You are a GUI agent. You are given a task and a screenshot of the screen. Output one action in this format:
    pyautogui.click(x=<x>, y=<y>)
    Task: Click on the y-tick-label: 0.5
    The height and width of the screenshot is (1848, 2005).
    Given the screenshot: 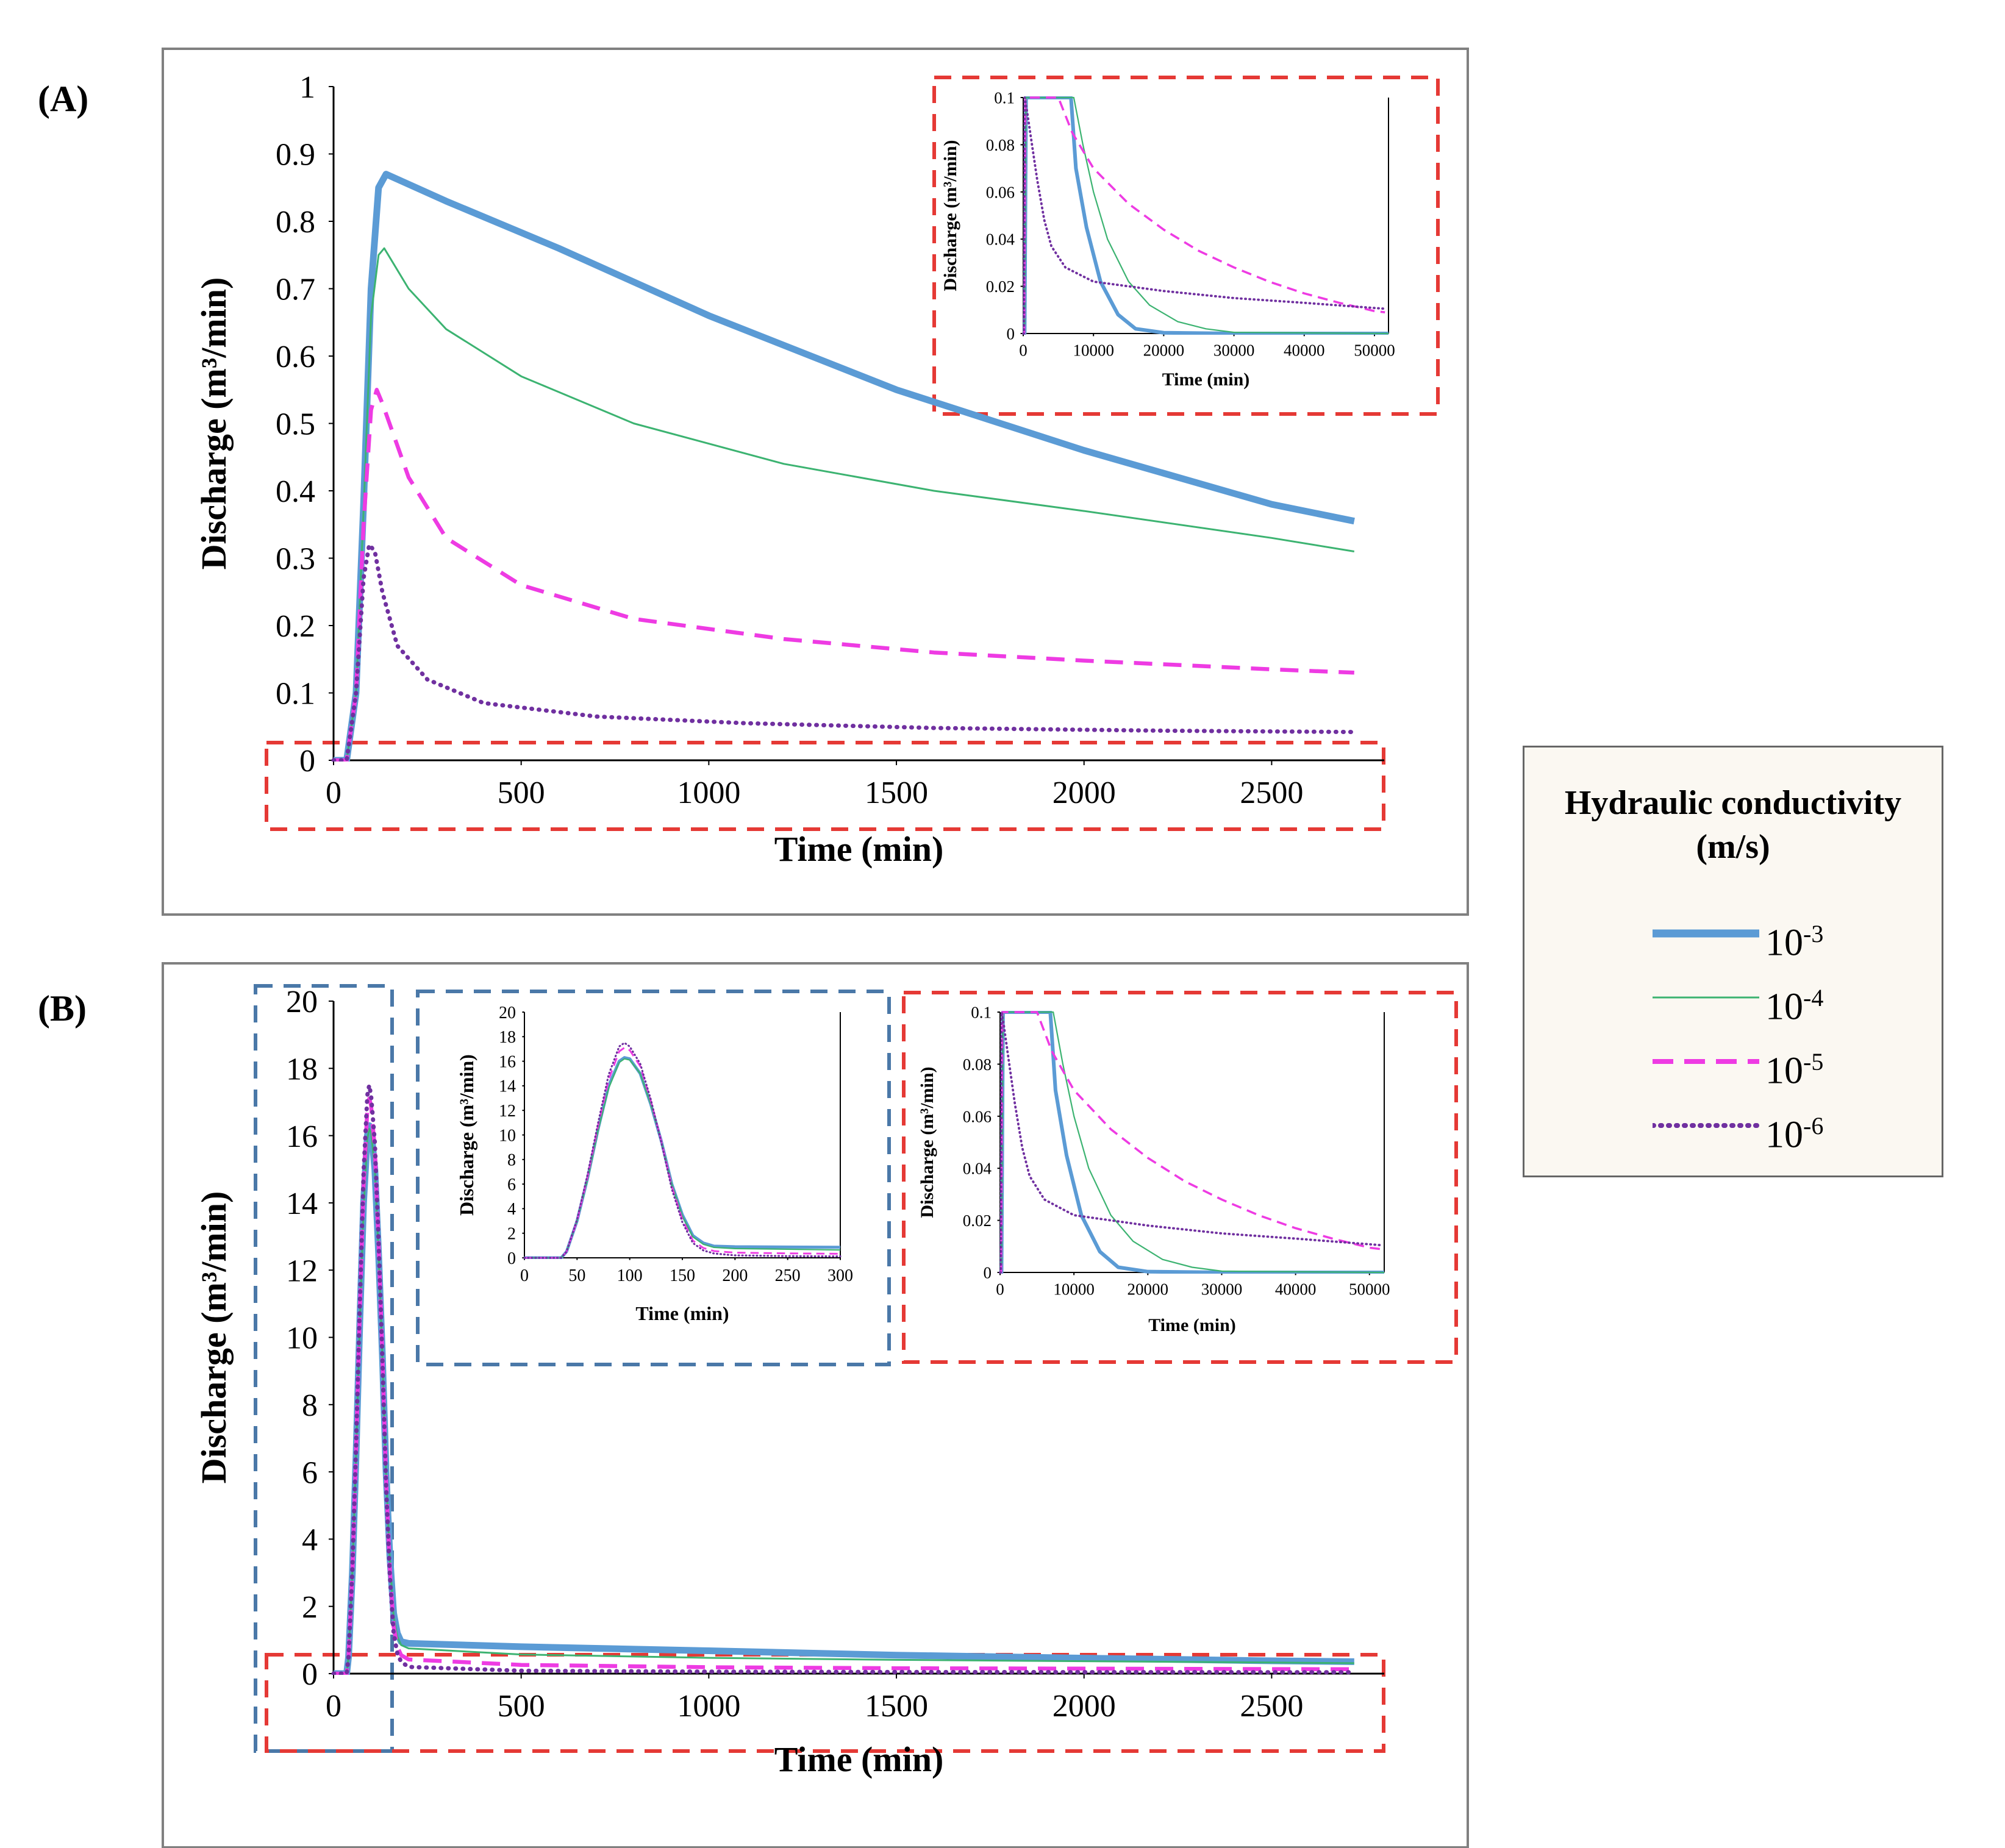 What is the action you would take?
    pyautogui.click(x=295, y=424)
    